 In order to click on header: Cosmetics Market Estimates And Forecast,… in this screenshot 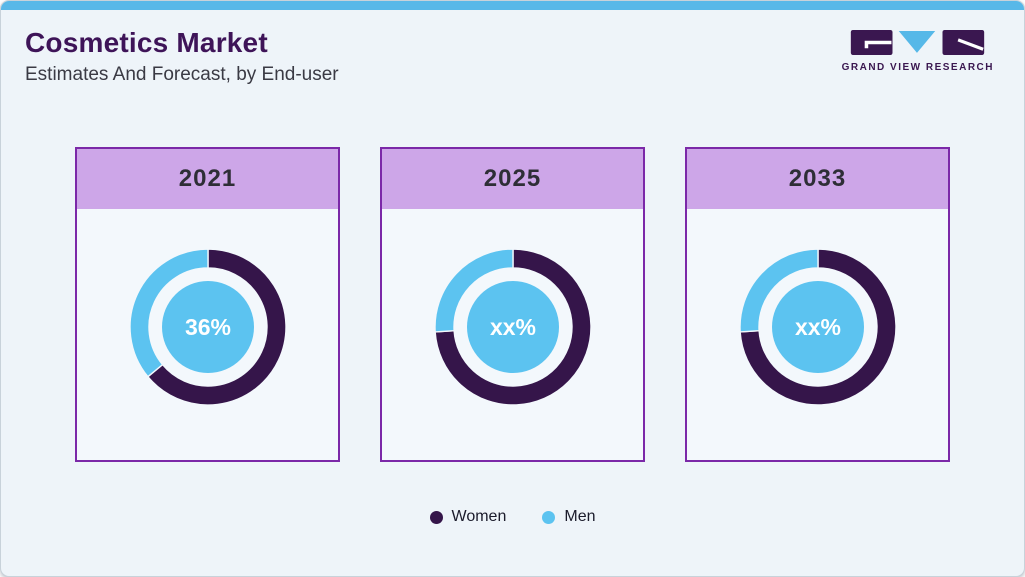, I will do `click(512, 48)`.